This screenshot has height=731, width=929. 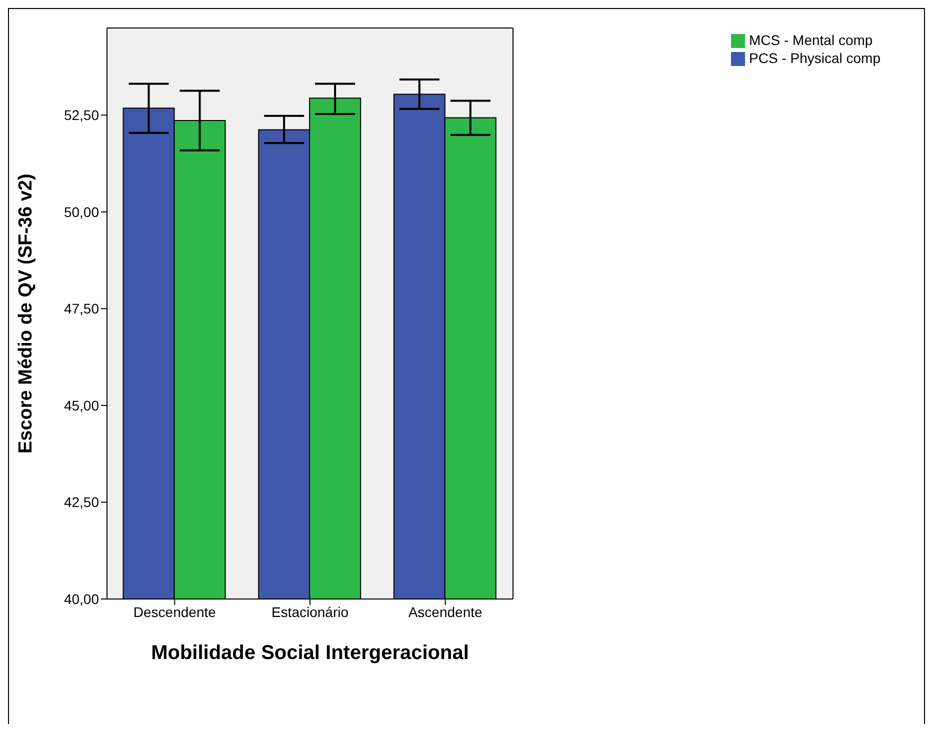 What do you see at coordinates (26, 314) in the screenshot?
I see `y-axis-title: Escore Médio de QV (SF-36 v2)` at bounding box center [26, 314].